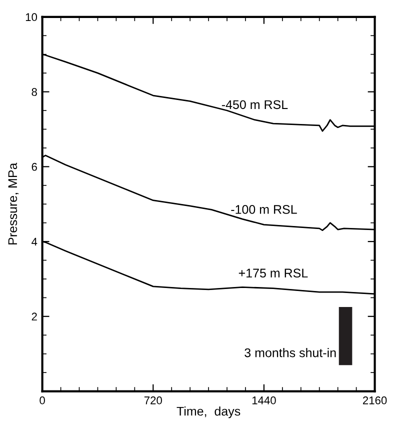 The width and height of the screenshot is (403, 423). Describe the element at coordinates (34, 166) in the screenshot. I see `y-tick-label: 6` at that location.